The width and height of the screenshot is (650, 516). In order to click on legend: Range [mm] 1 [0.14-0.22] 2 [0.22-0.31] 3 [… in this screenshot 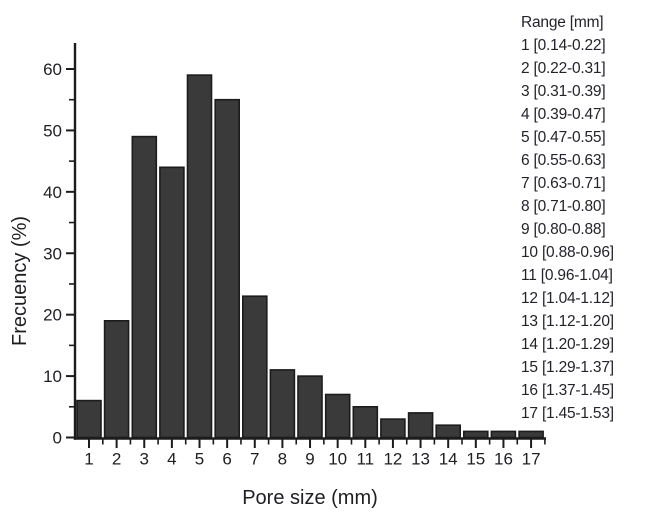, I will do `click(567, 218)`.